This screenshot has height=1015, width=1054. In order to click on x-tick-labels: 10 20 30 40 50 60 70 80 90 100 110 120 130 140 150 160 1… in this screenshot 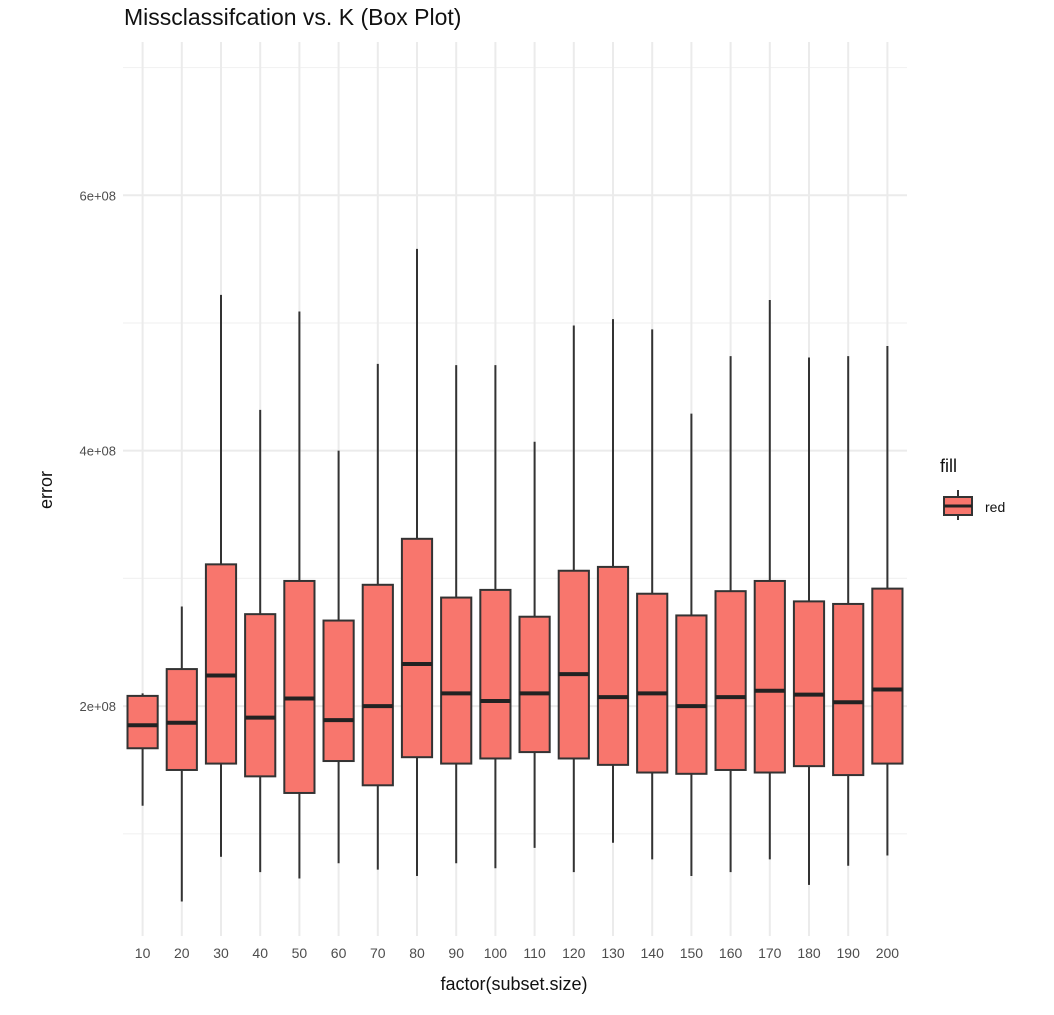, I will do `click(517, 953)`.